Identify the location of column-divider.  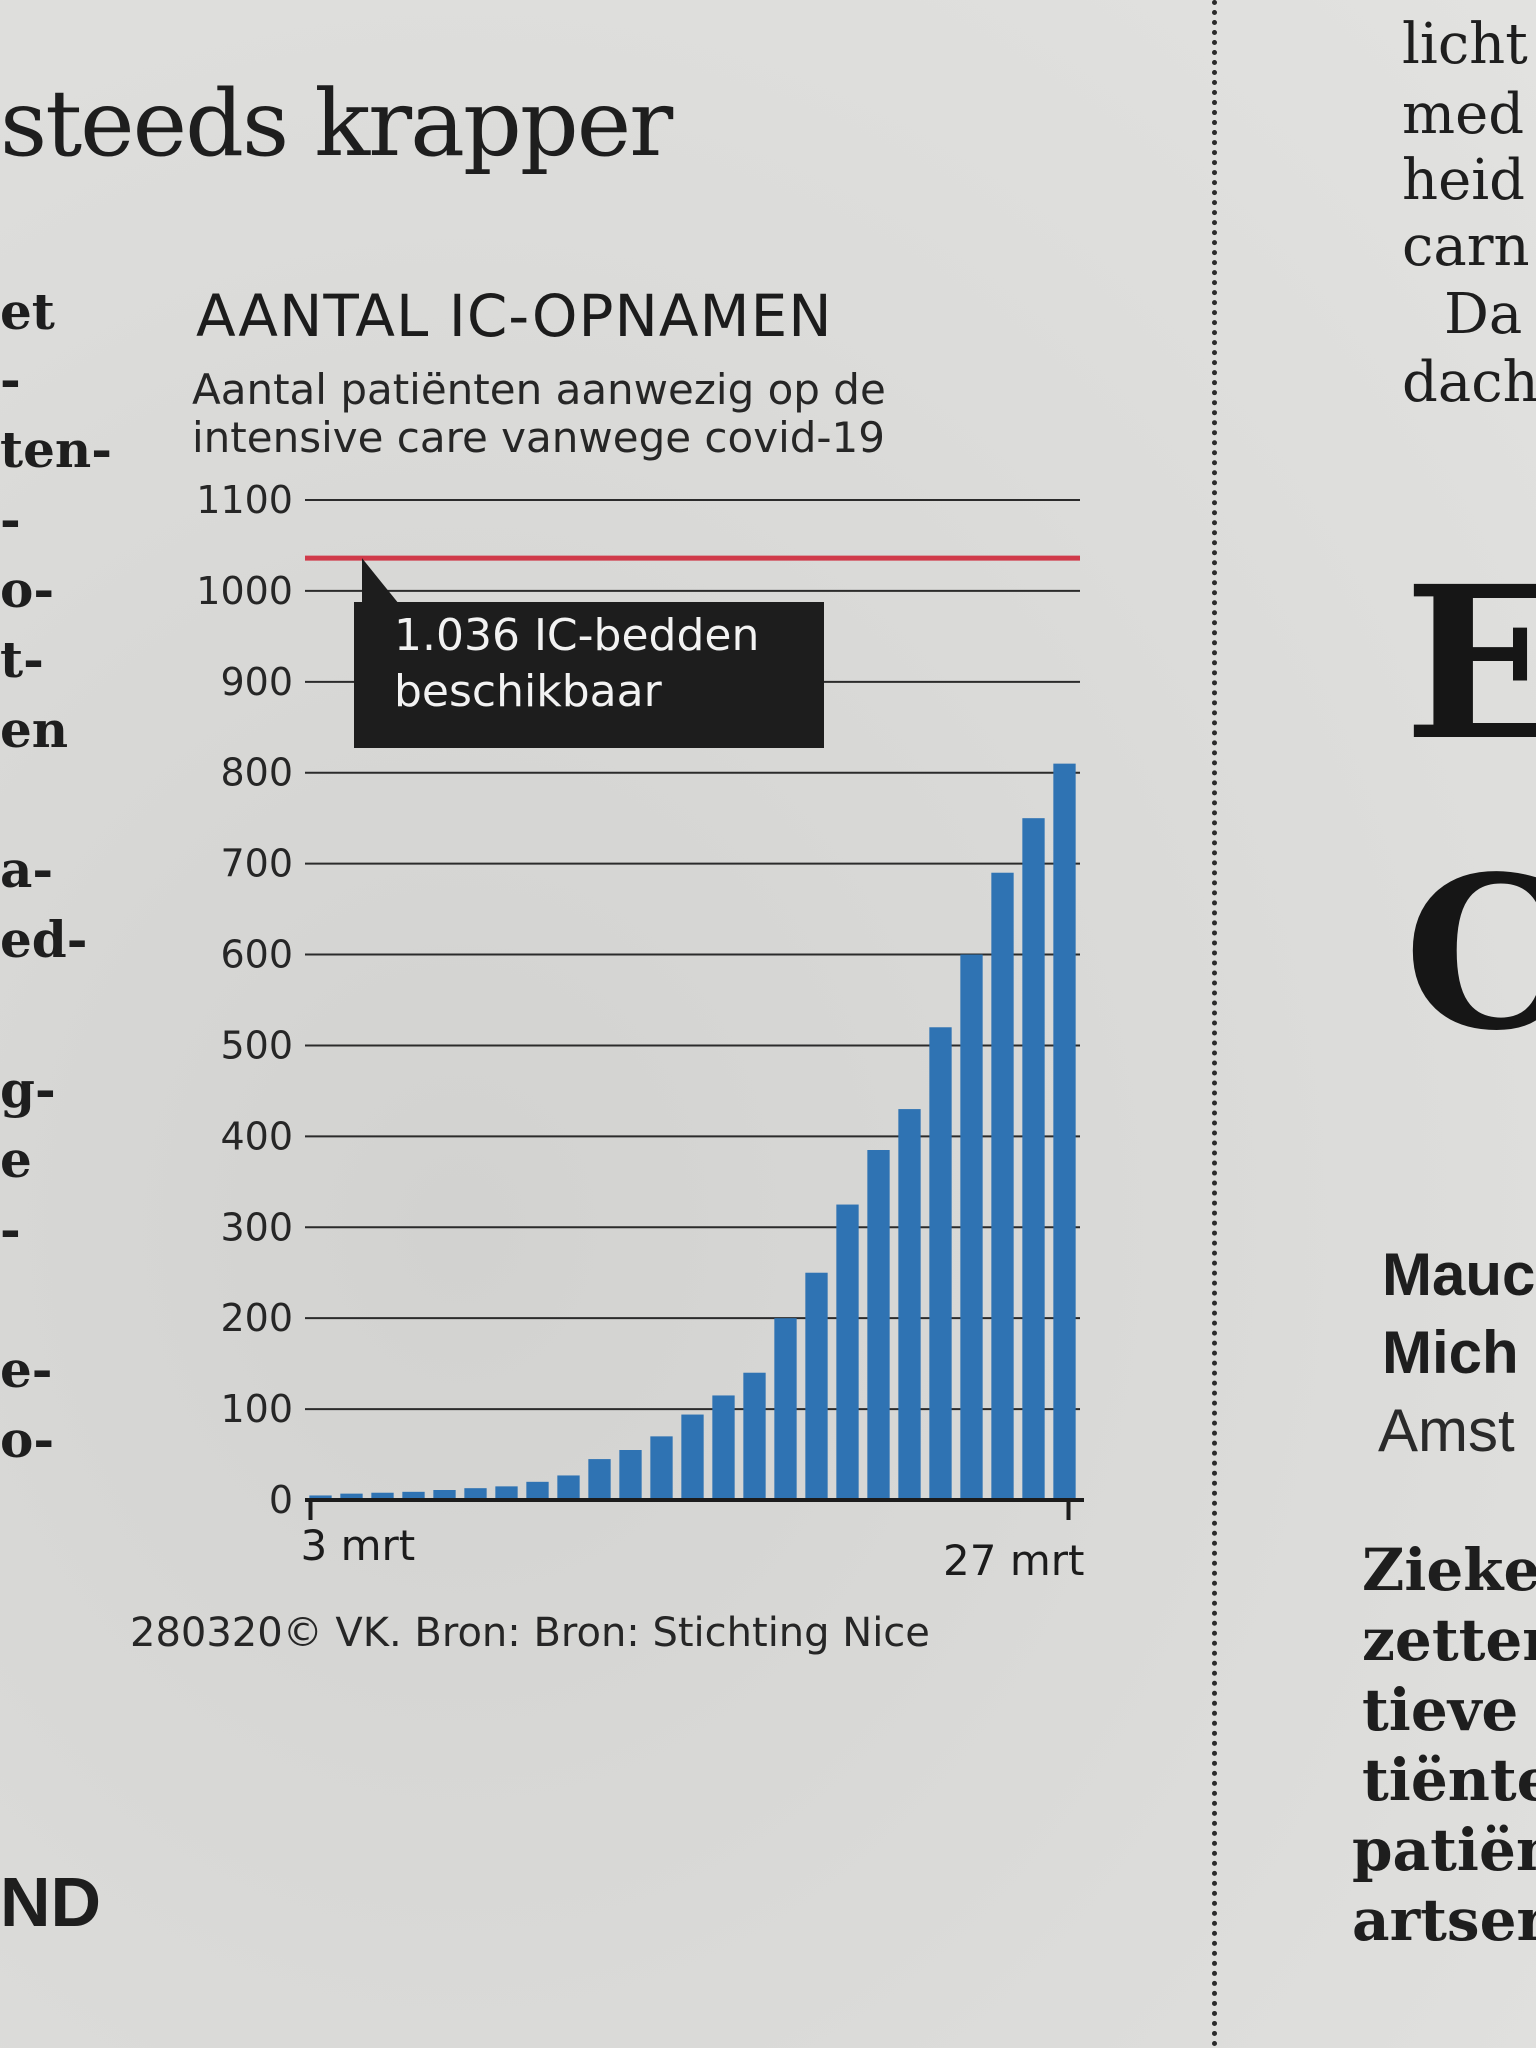
(1214, 1024).